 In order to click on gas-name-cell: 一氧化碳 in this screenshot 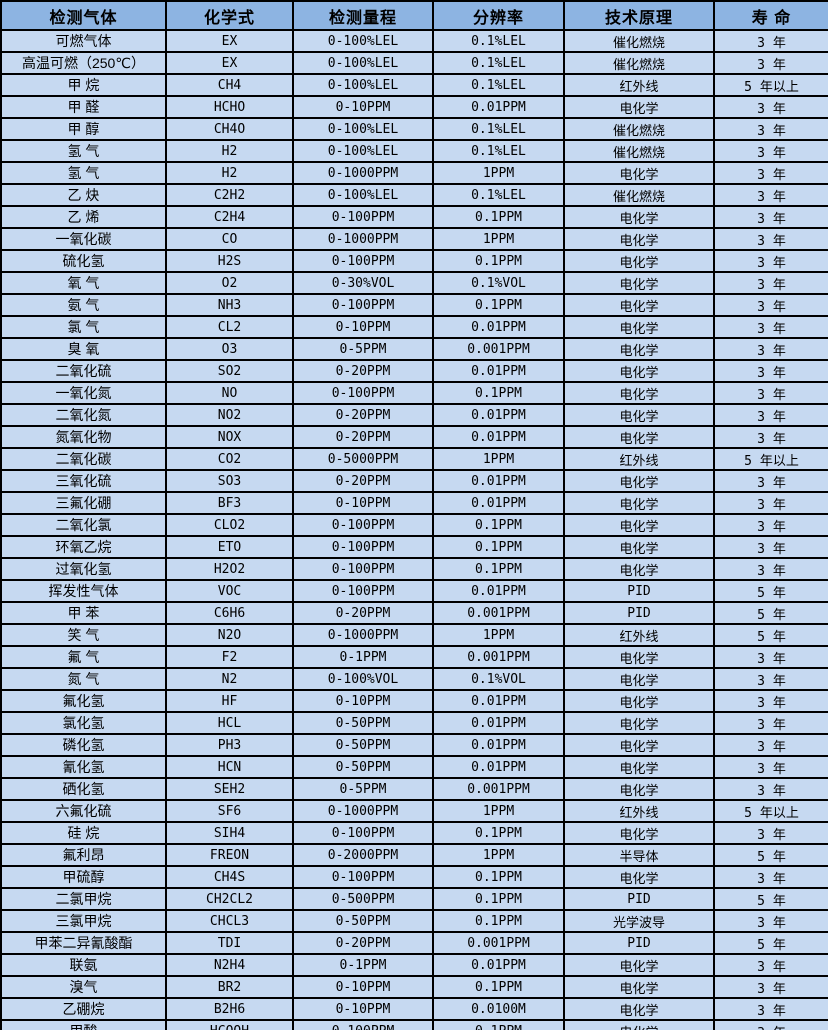, I will do `click(83, 239)`.